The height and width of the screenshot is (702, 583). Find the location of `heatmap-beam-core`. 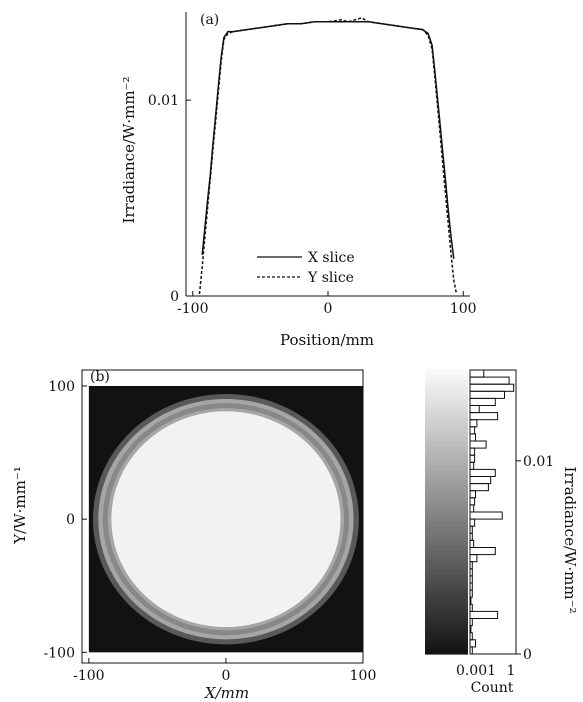

heatmap-beam-core is located at coordinates (226, 519).